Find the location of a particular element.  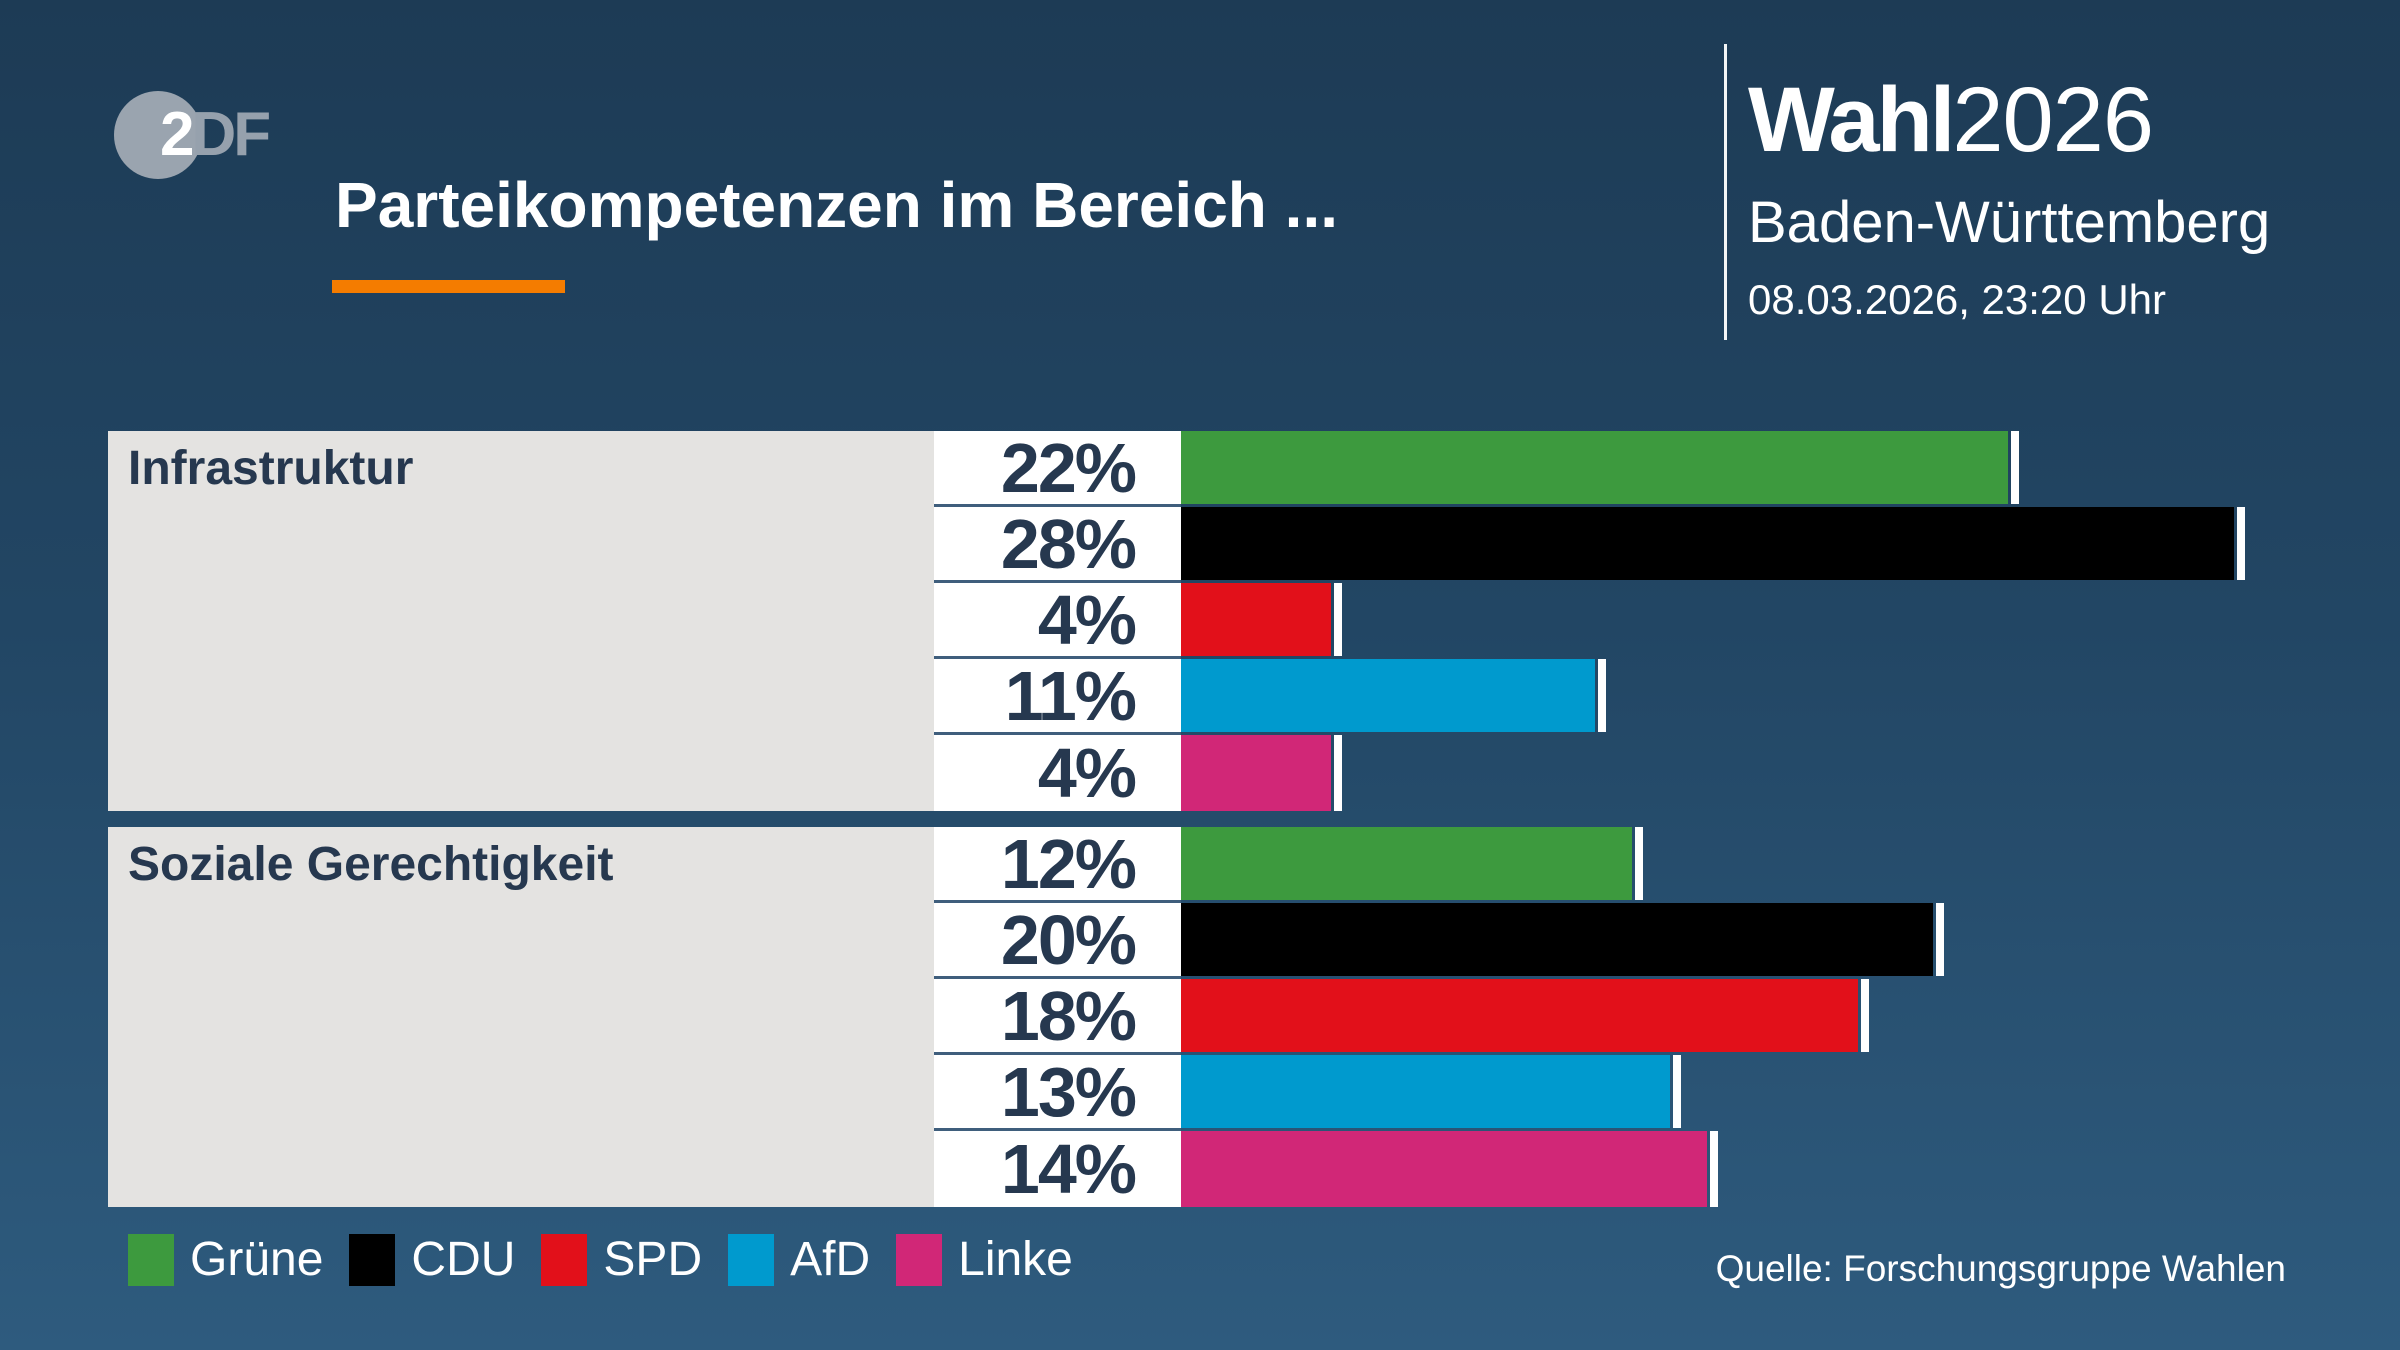

legend-label: Grüne is located at coordinates (257, 1259).